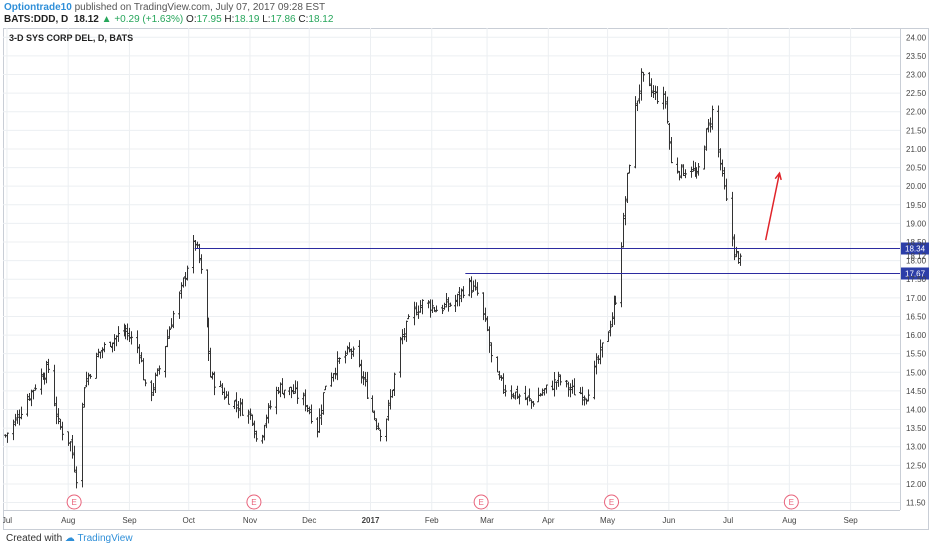 Image resolution: width=932 pixels, height=550 pixels. Describe the element at coordinates (86, 19) in the screenshot. I see `last-price: 18.12` at that location.